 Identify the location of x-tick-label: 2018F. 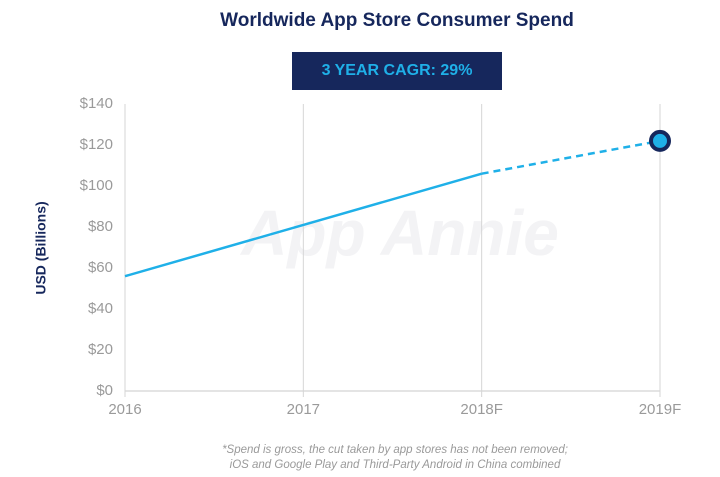
(481, 409).